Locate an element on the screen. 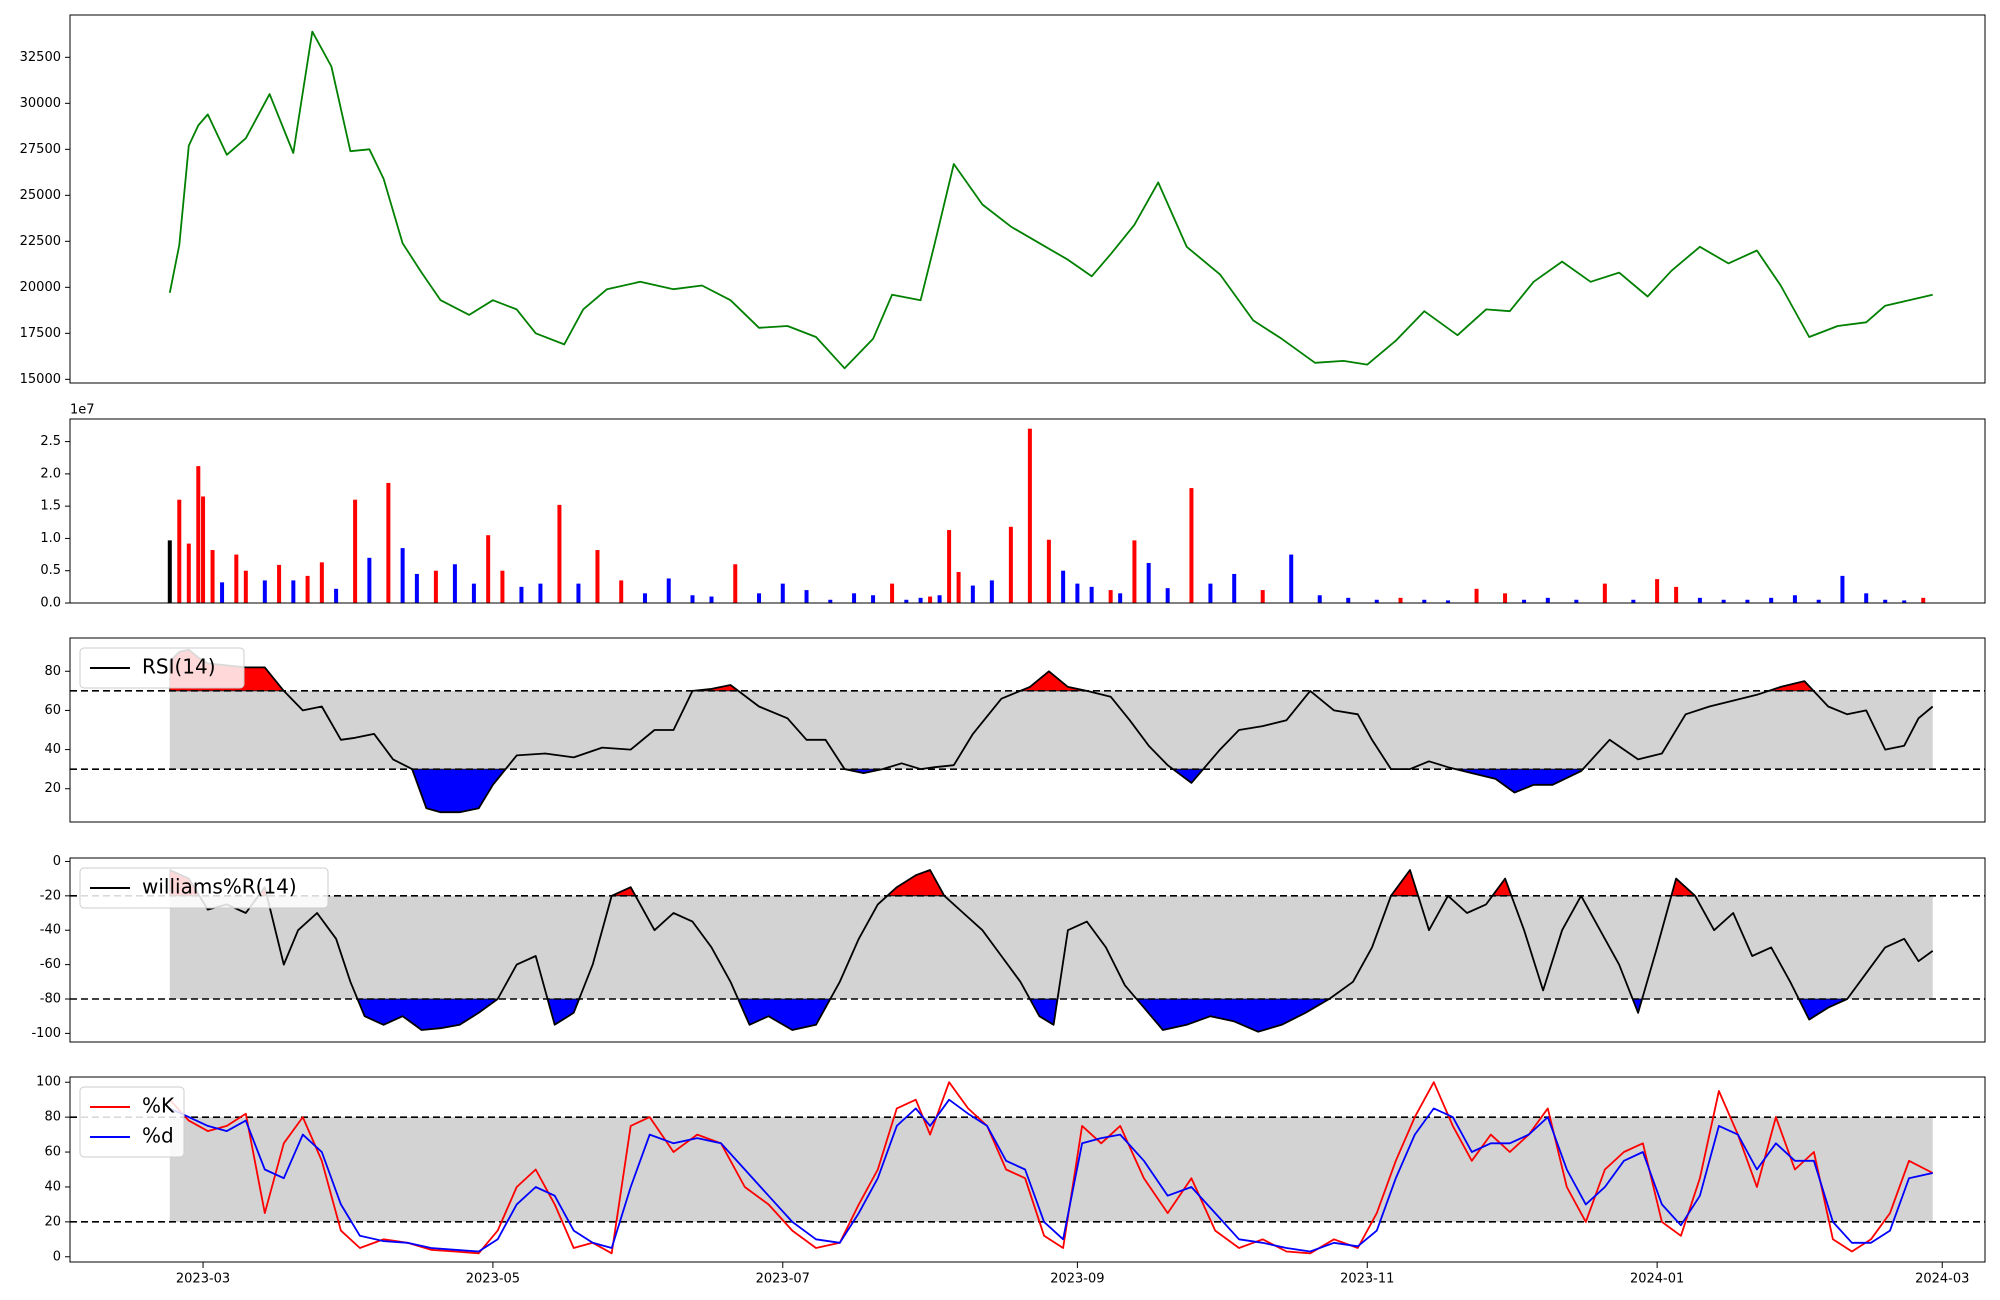 This screenshot has width=2000, height=1300. y-tick-label: 27500 is located at coordinates (40, 149).